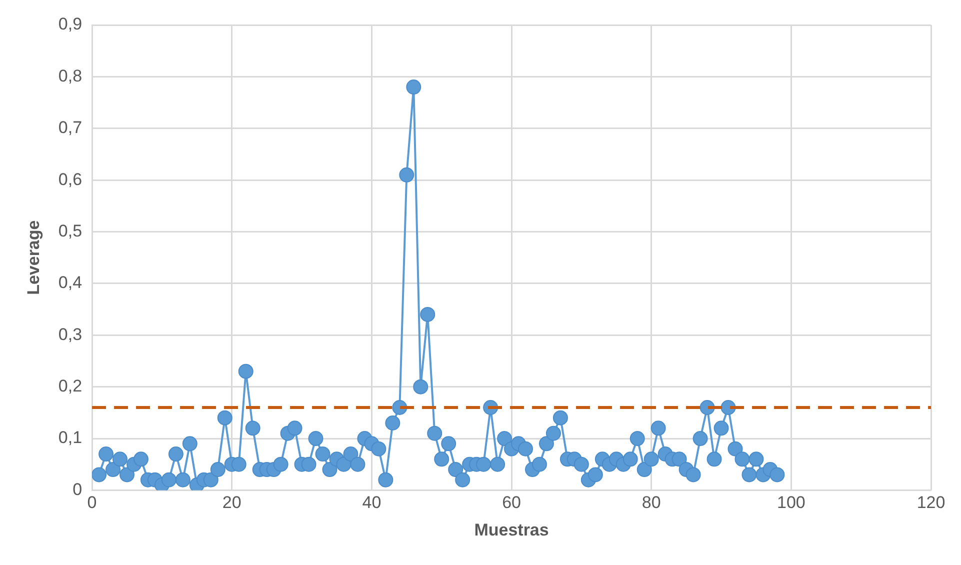 This screenshot has height=565, width=961. Describe the element at coordinates (33, 257) in the screenshot. I see `y-axis-title: Leverage` at that location.